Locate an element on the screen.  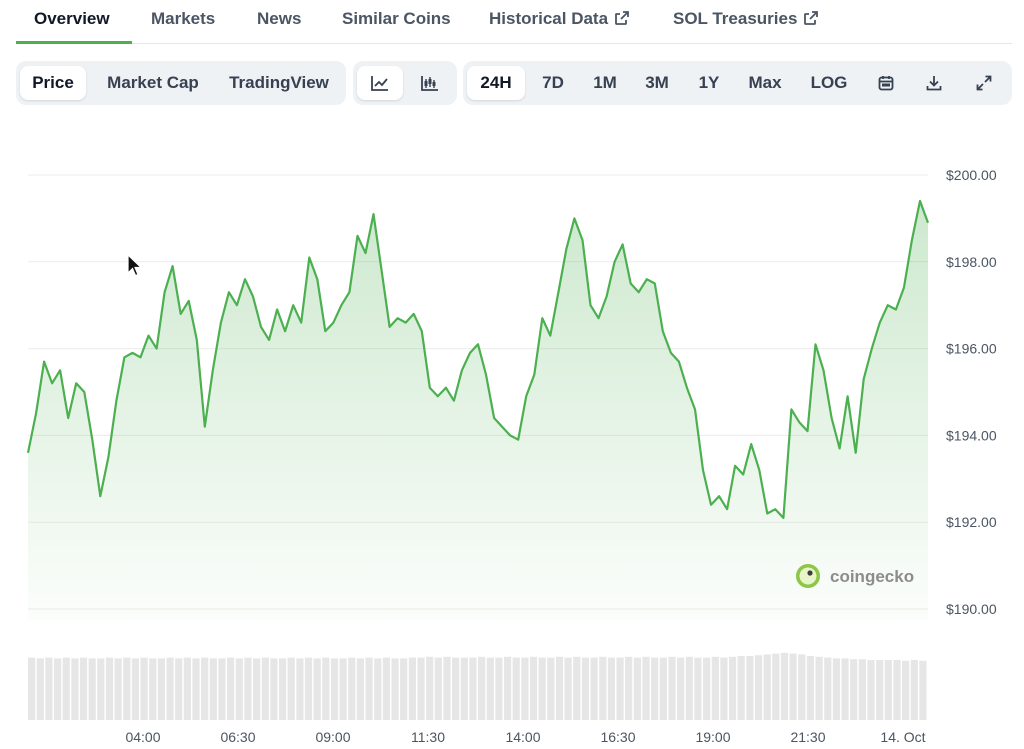
range-1m-button: 1M is located at coordinates (605, 82).